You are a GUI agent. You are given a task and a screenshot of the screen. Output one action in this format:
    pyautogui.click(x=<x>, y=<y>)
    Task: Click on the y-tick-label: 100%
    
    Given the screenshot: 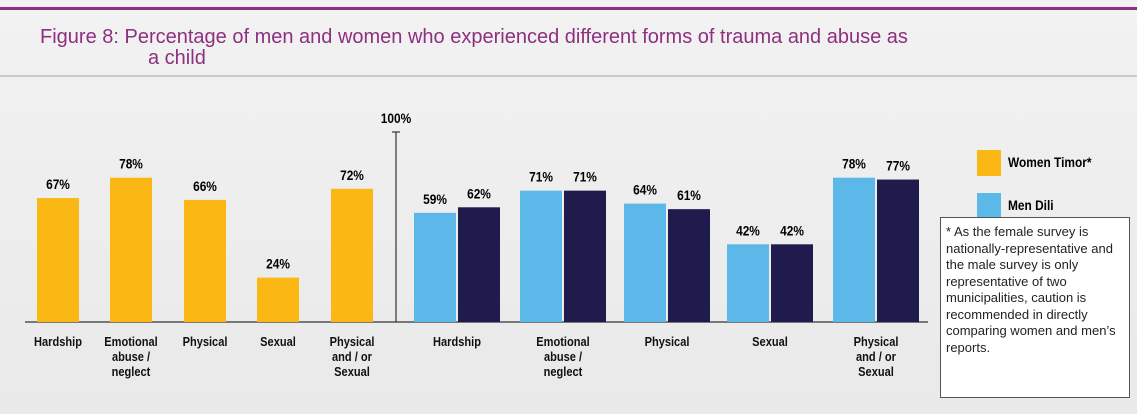 What is the action you would take?
    pyautogui.click(x=396, y=118)
    